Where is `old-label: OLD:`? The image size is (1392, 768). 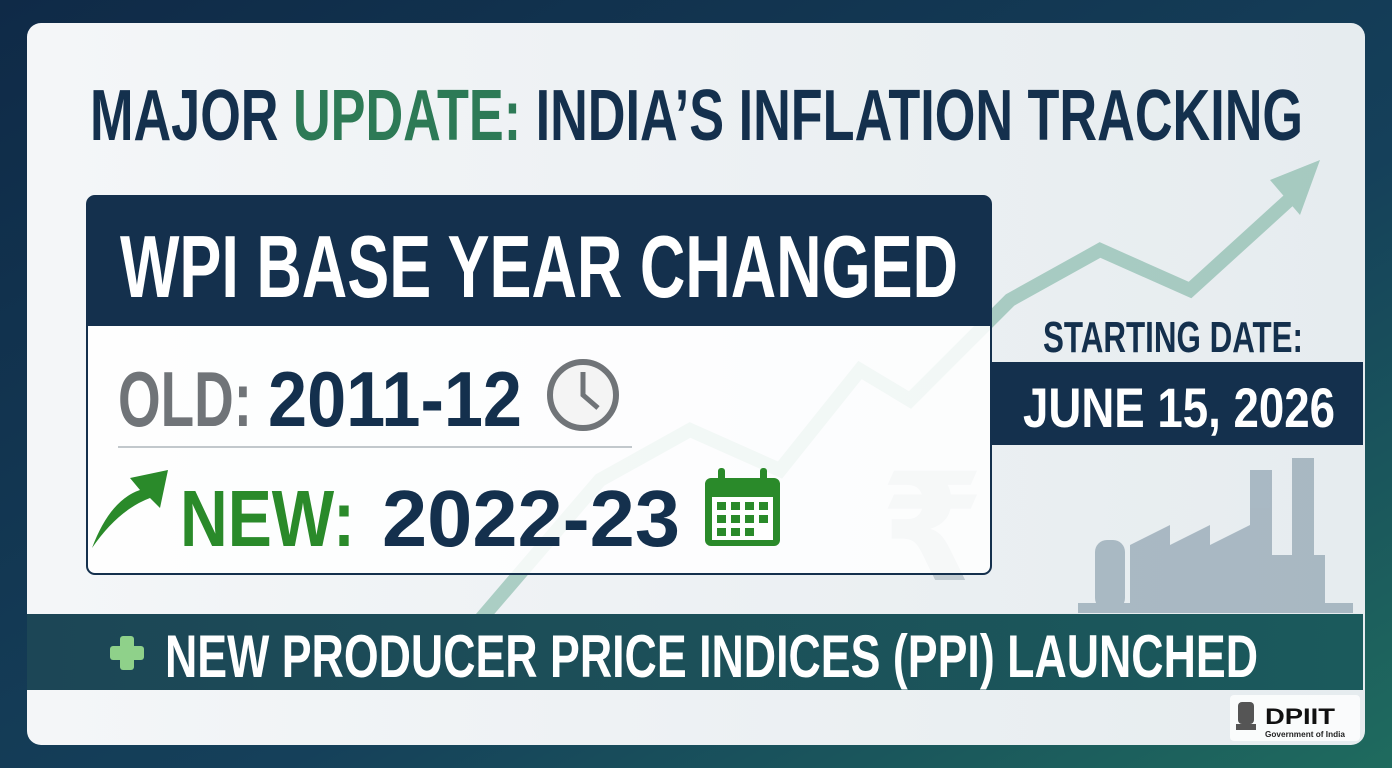
old-label: OLD: is located at coordinates (185, 399).